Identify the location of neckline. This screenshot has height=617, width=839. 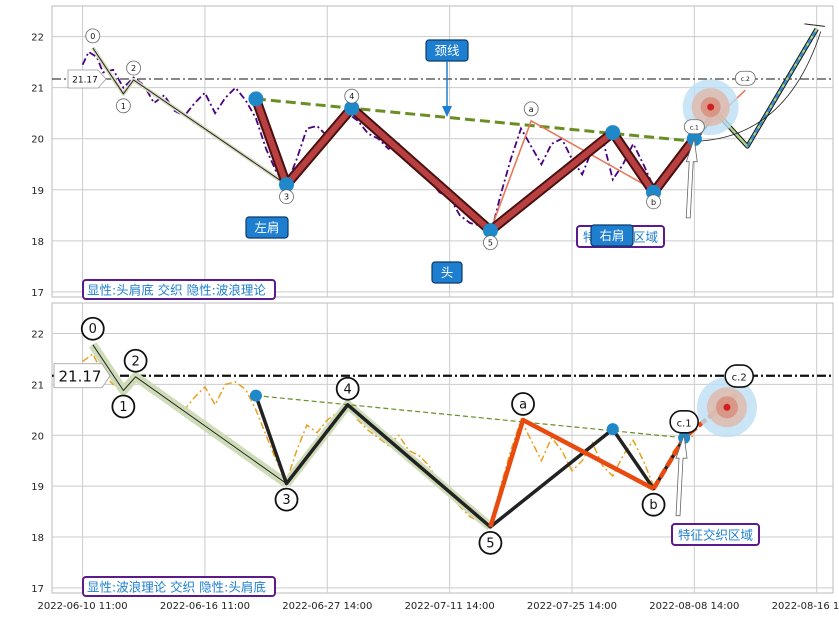
(475, 120).